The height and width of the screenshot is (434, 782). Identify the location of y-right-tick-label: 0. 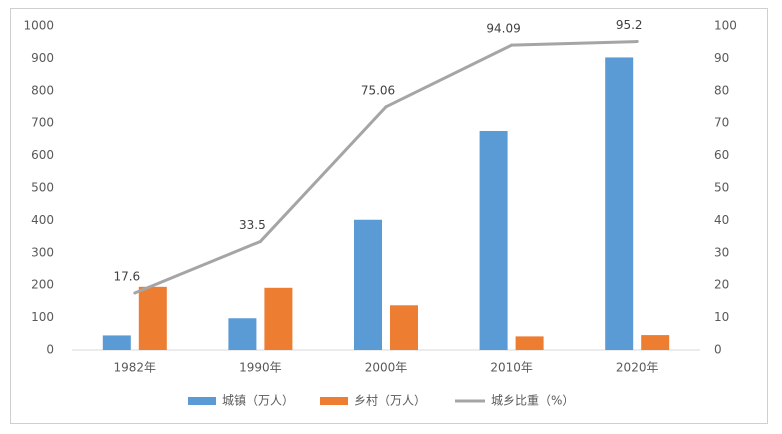
(718, 350).